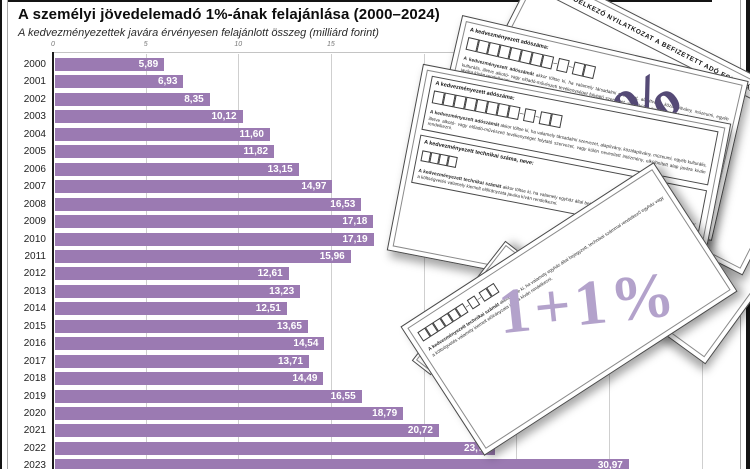 This screenshot has height=469, width=750. I want to click on plot-top-line, so click(271, 52).